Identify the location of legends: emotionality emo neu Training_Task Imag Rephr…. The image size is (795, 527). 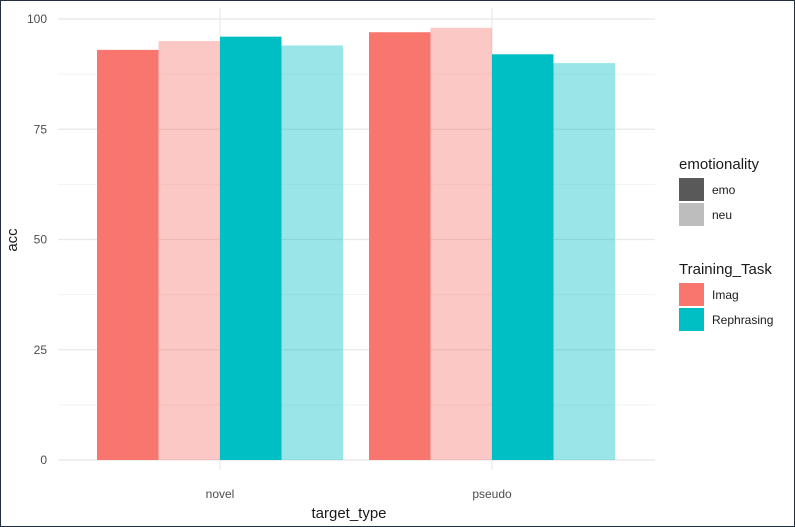
(726, 243).